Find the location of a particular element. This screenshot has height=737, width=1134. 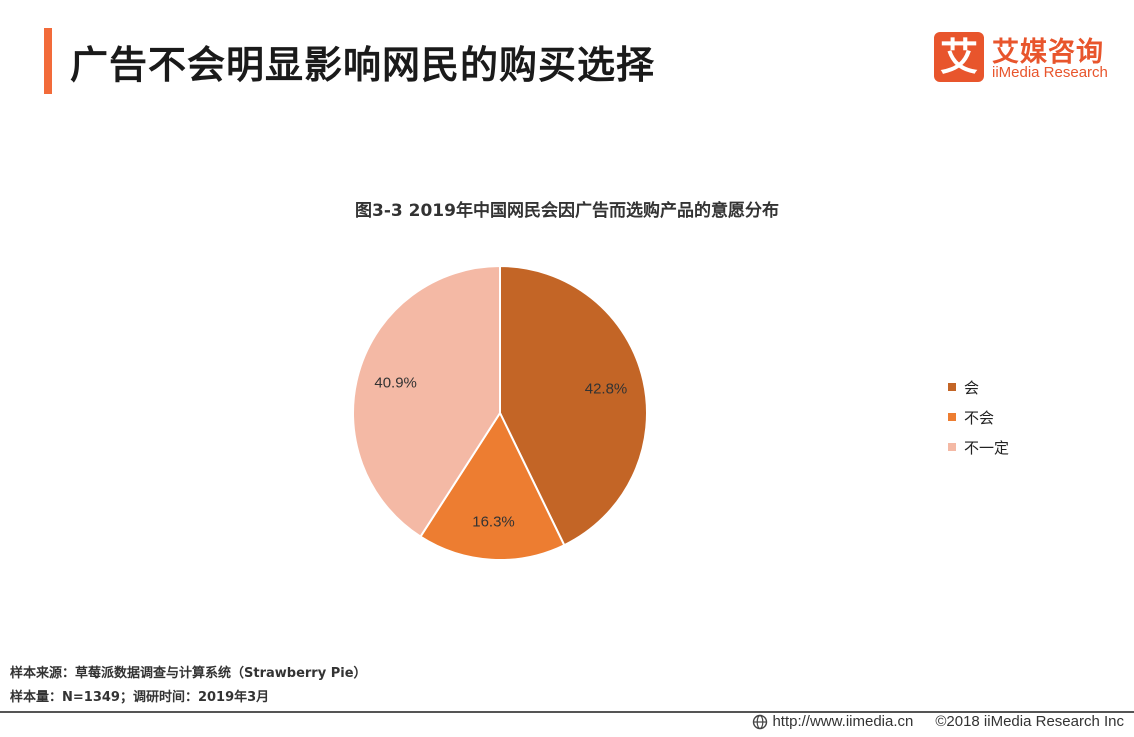

pie-slice-label-2: 40.9% is located at coordinates (395, 382).